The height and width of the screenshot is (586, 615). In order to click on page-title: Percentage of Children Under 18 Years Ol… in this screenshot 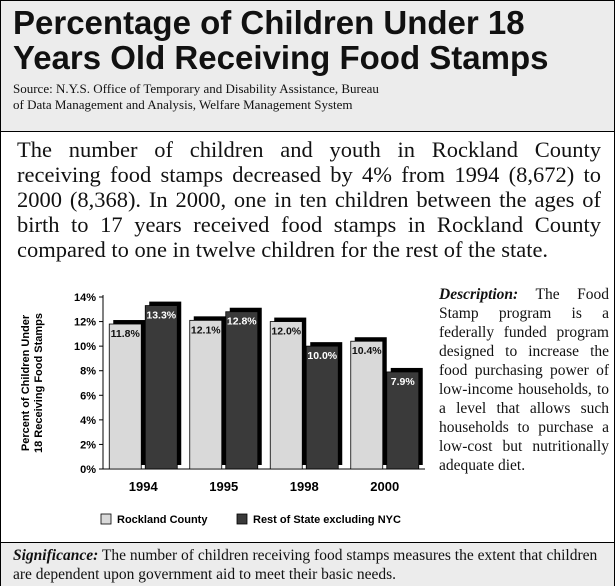, I will do `click(308, 40)`.